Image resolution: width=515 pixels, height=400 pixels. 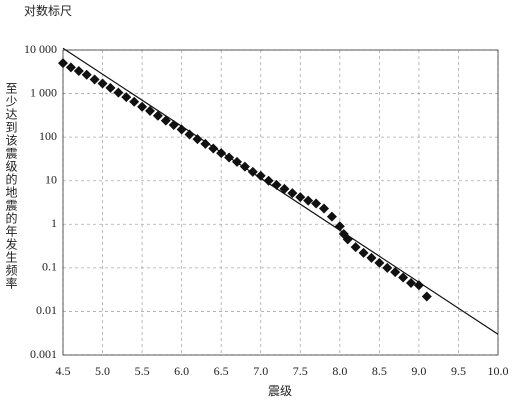 What do you see at coordinates (43, 354) in the screenshot?
I see `y-tick-label: 0.001` at bounding box center [43, 354].